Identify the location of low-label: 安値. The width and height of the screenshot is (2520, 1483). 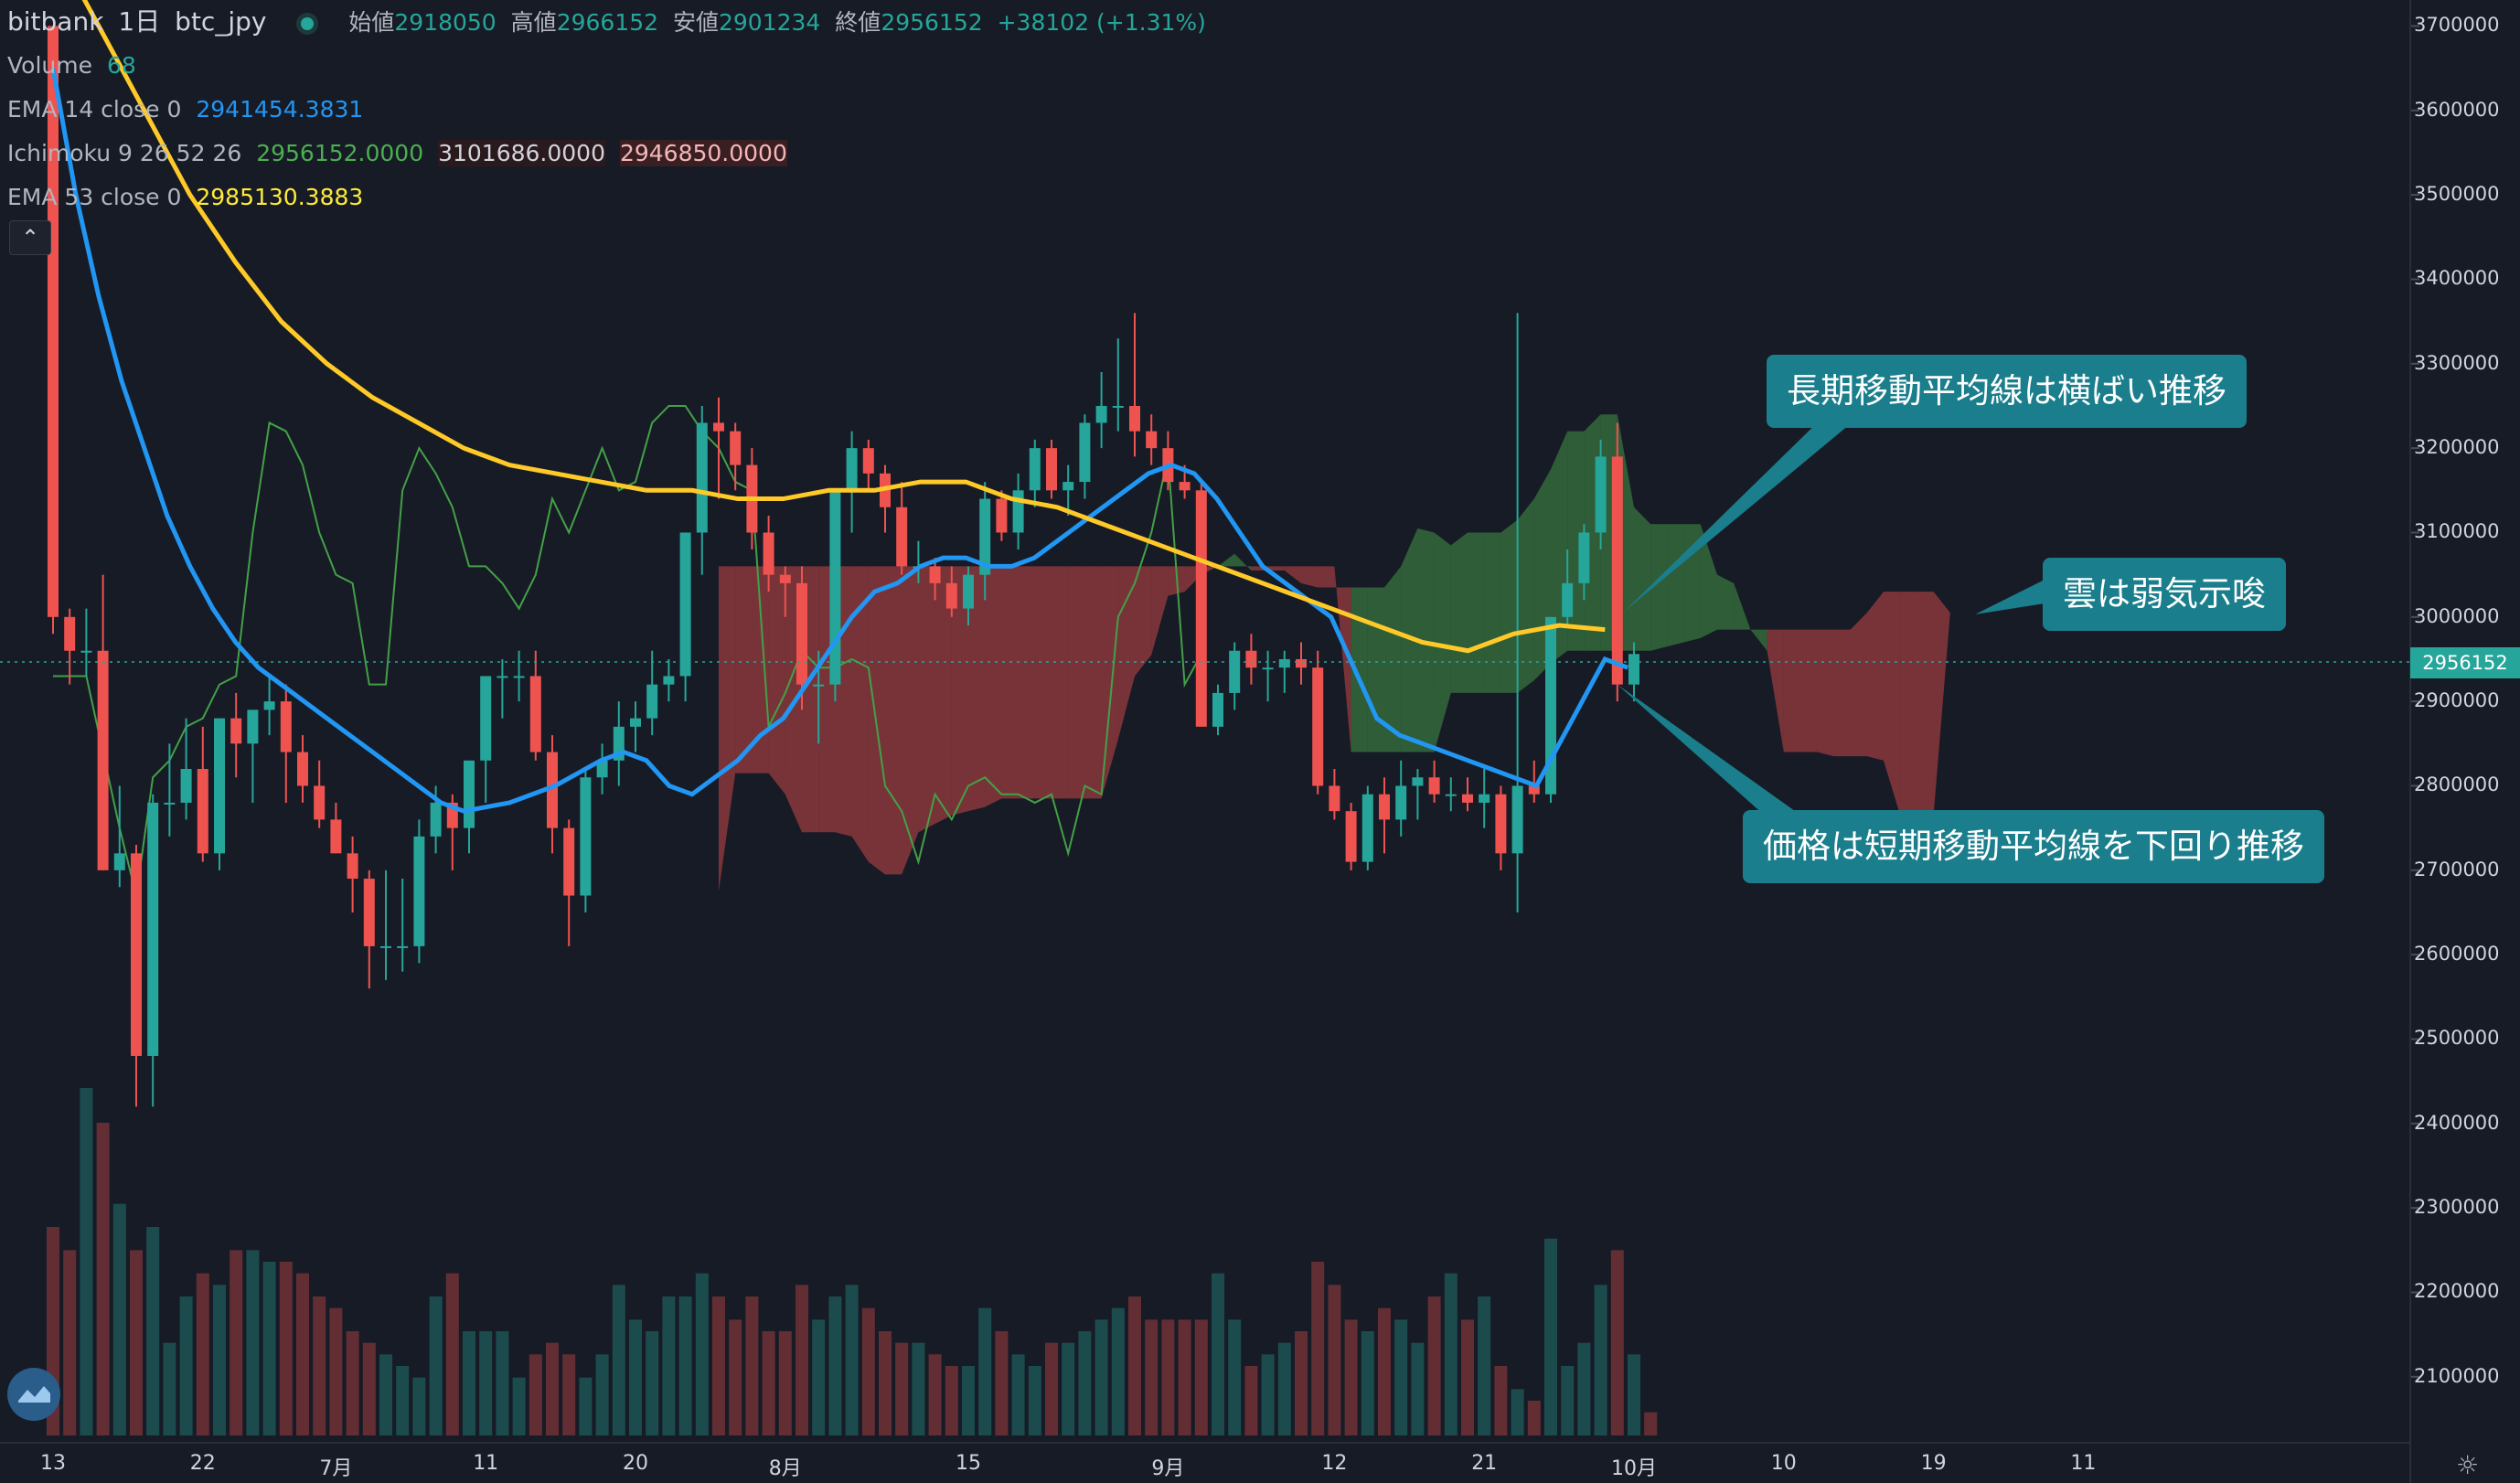
(695, 22).